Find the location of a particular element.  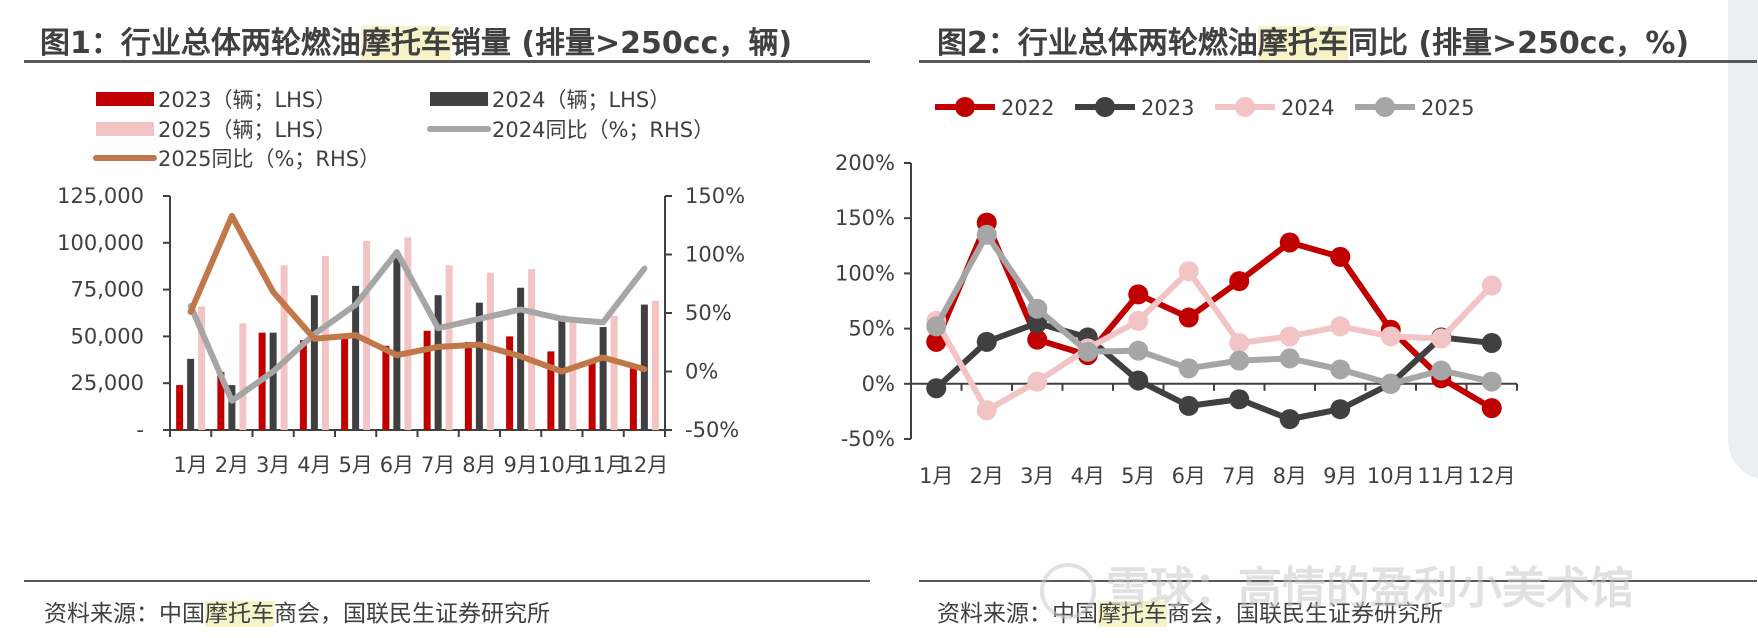

chart2-y-tick-label: -50% is located at coordinates (868, 439).